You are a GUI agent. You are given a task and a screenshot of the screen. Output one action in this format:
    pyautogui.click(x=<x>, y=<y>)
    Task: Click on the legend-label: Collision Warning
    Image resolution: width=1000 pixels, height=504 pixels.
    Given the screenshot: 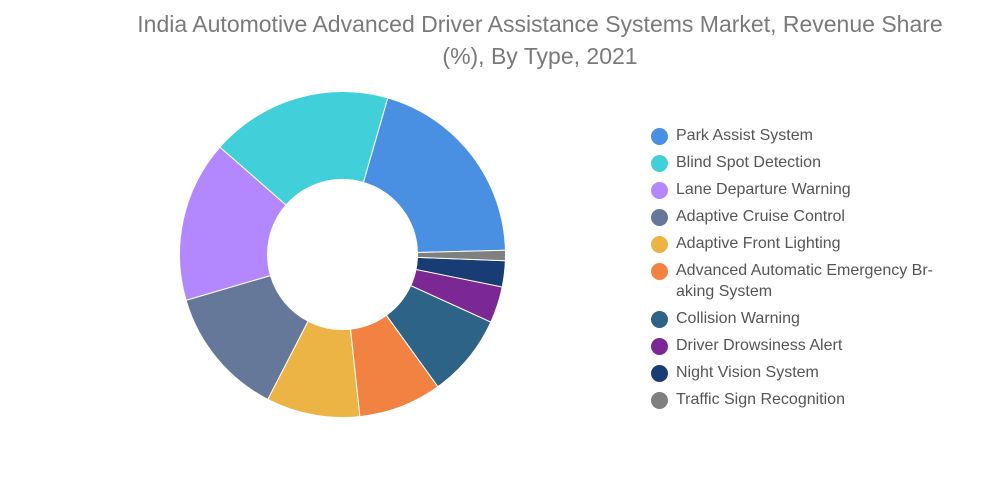 What is the action you would take?
    pyautogui.click(x=738, y=318)
    